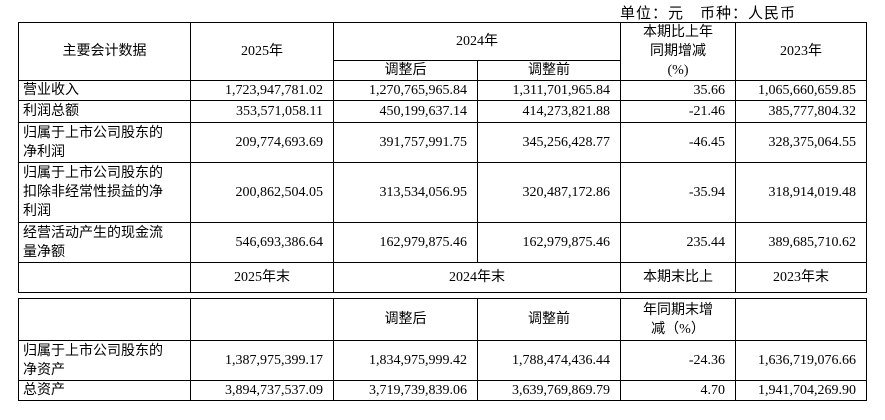 This screenshot has width=885, height=420. What do you see at coordinates (549, 192) in the screenshot?
I see `value-cell: 320,487,172.86` at bounding box center [549, 192].